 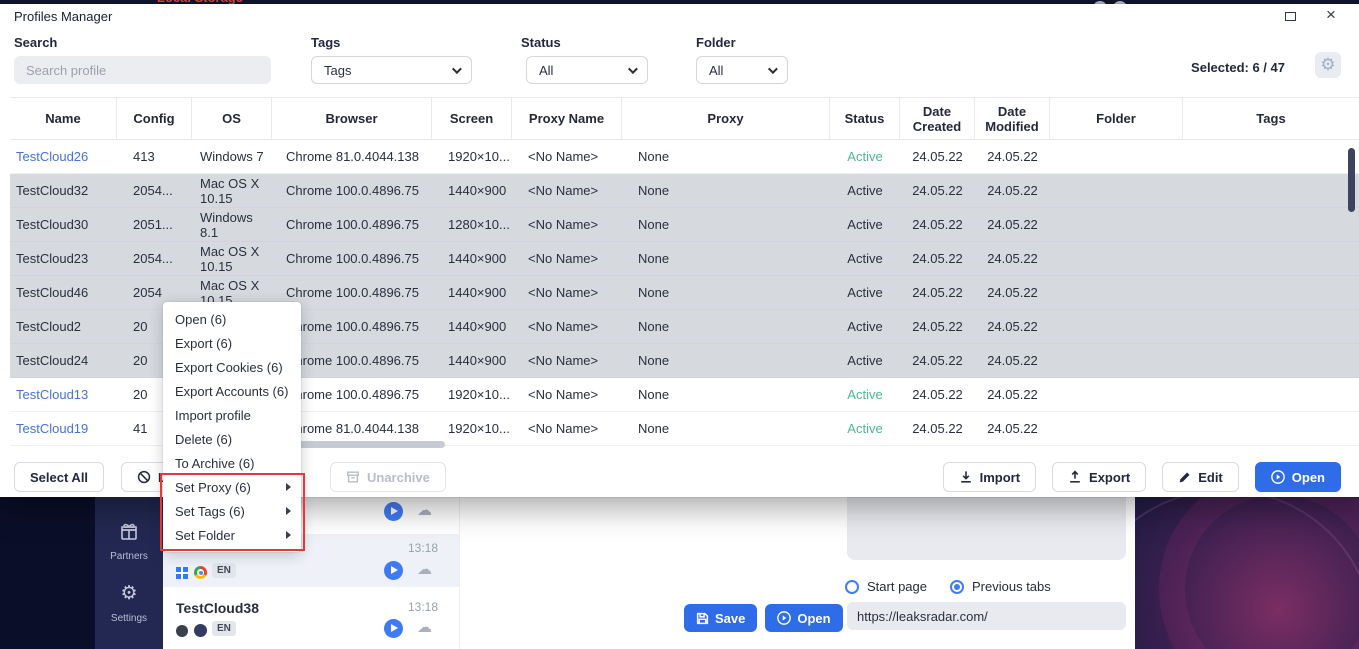 What do you see at coordinates (204, 343) in the screenshot?
I see `context-menu-item: Export (6)` at bounding box center [204, 343].